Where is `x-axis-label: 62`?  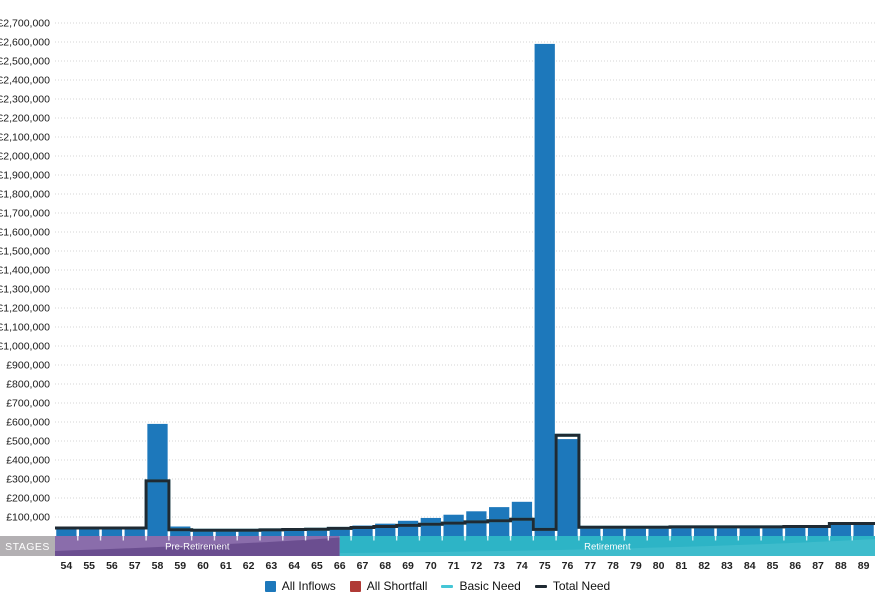
x-axis-label: 62 is located at coordinates (249, 566).